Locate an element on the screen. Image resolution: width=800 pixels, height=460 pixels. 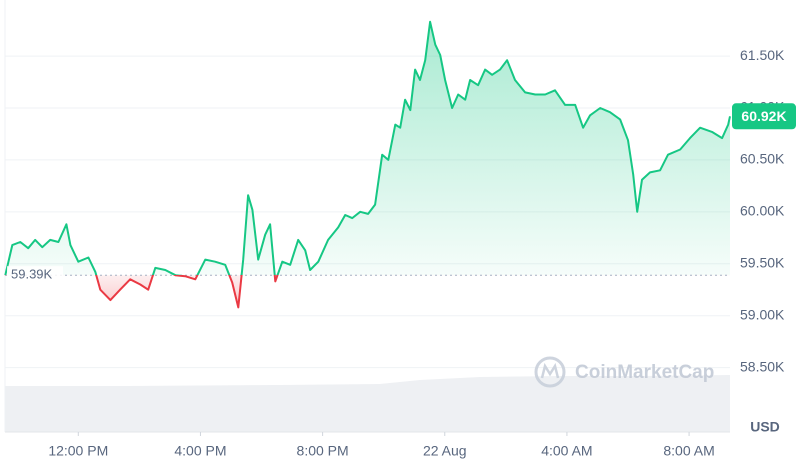
x-tick-label: 4:00 AM is located at coordinates (566, 451).